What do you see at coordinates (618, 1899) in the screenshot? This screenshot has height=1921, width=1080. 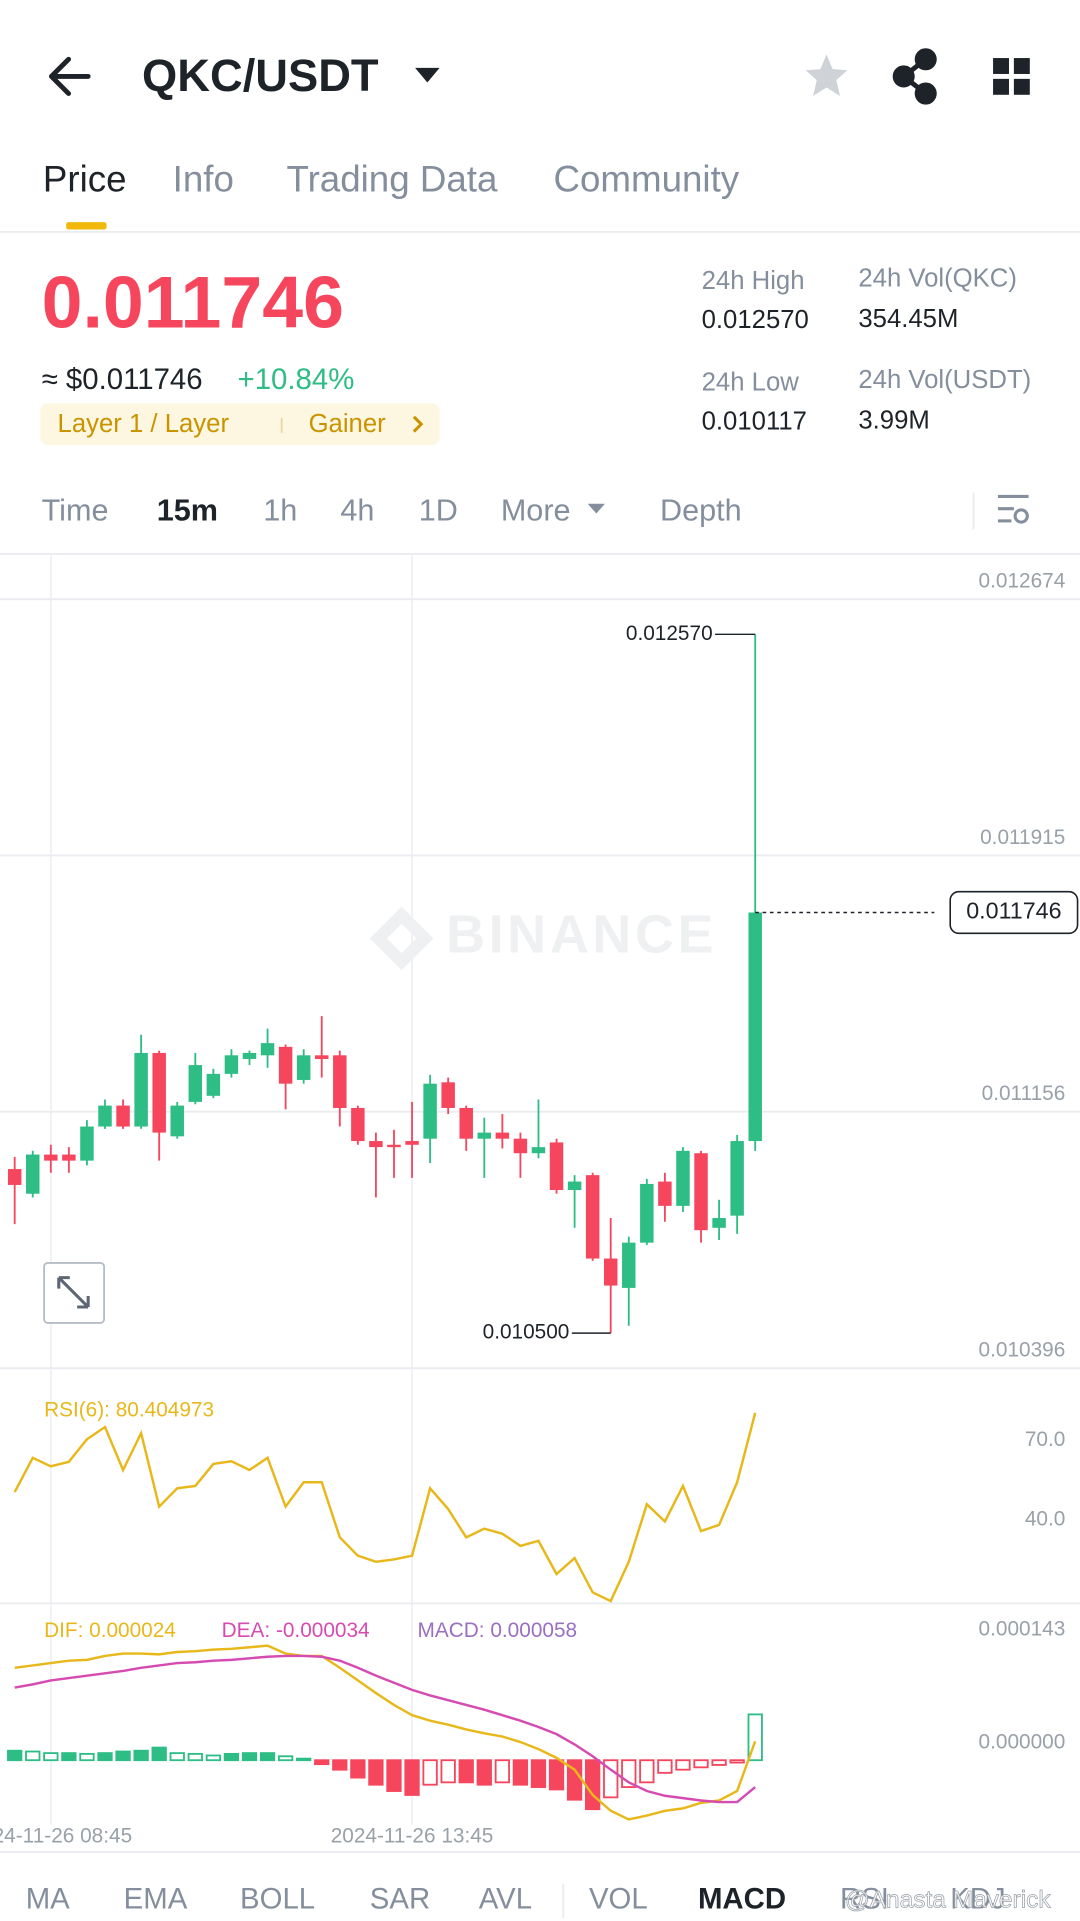 I see `indicator-tab: VOL` at bounding box center [618, 1899].